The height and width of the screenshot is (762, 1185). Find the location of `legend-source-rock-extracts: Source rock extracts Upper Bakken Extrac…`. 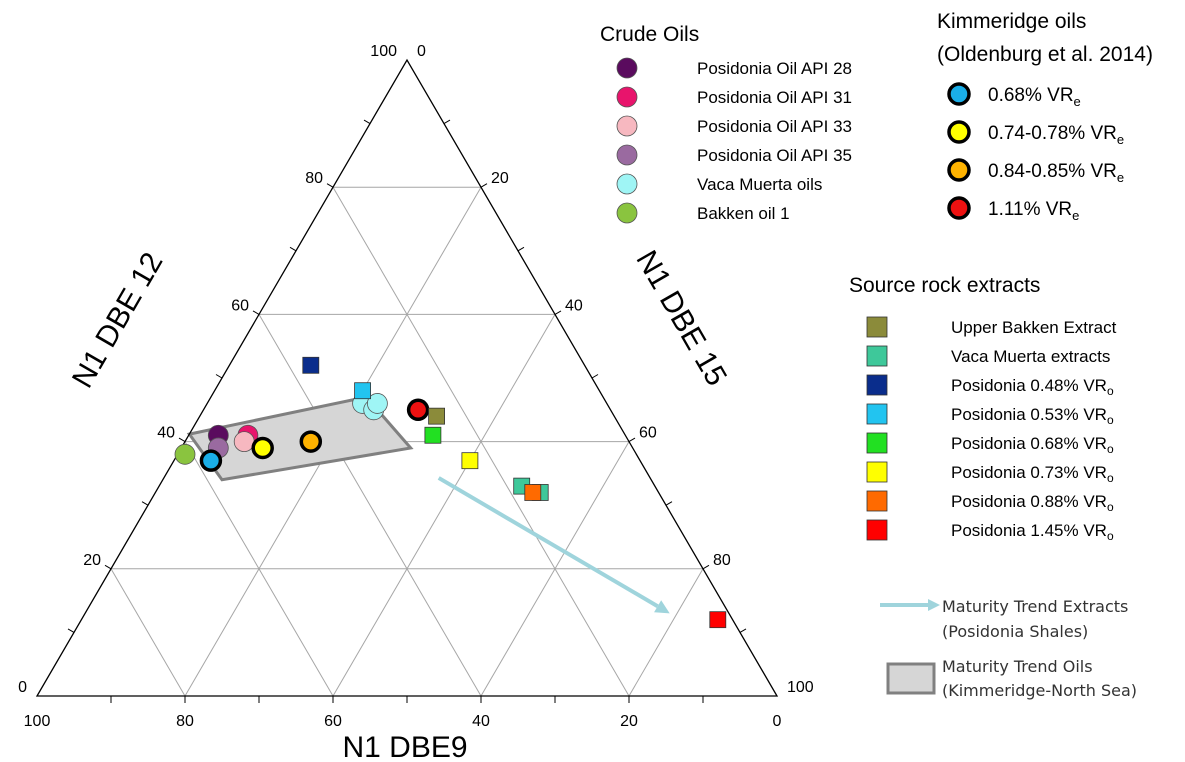

legend-source-rock-extracts: Source rock extracts Upper Bakken Extrac… is located at coordinates (983, 408).